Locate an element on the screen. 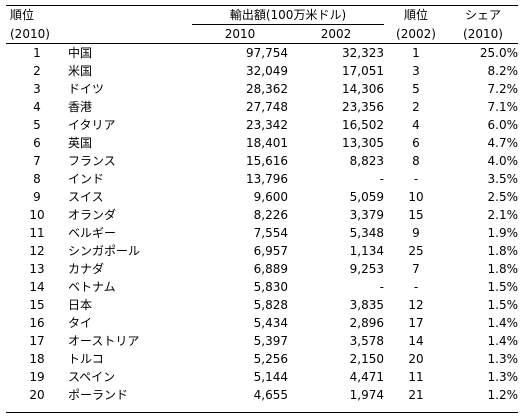 This screenshot has height=418, width=524. cell-share-2010: 7.2% is located at coordinates (503, 89).